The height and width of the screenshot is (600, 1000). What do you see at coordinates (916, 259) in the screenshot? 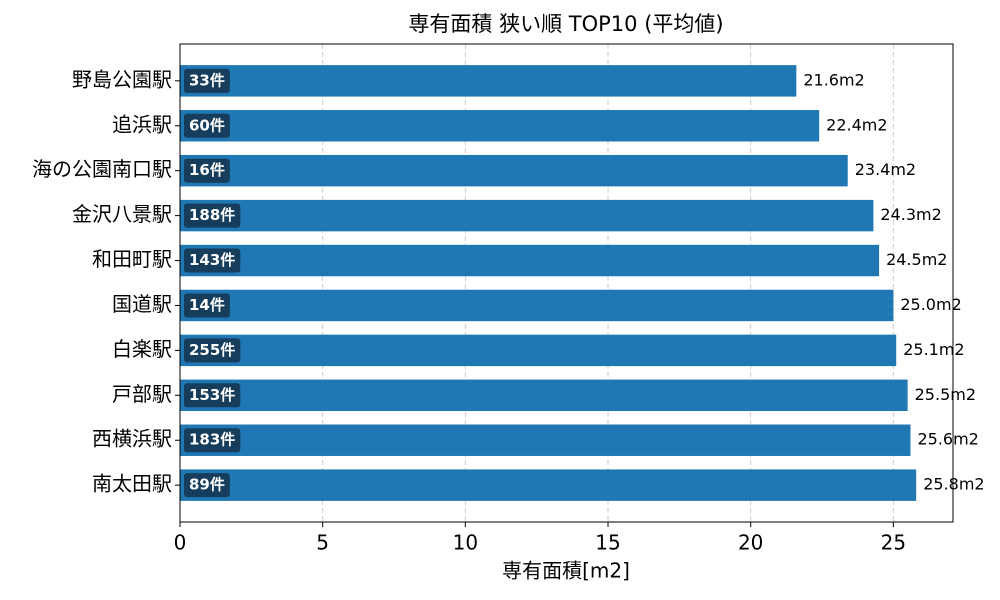
I see `value-label: 24.5m2` at bounding box center [916, 259].